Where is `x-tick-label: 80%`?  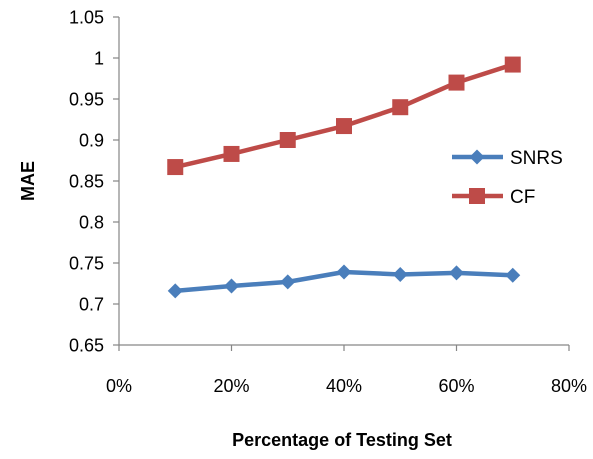
x-tick-label: 80% is located at coordinates (569, 386).